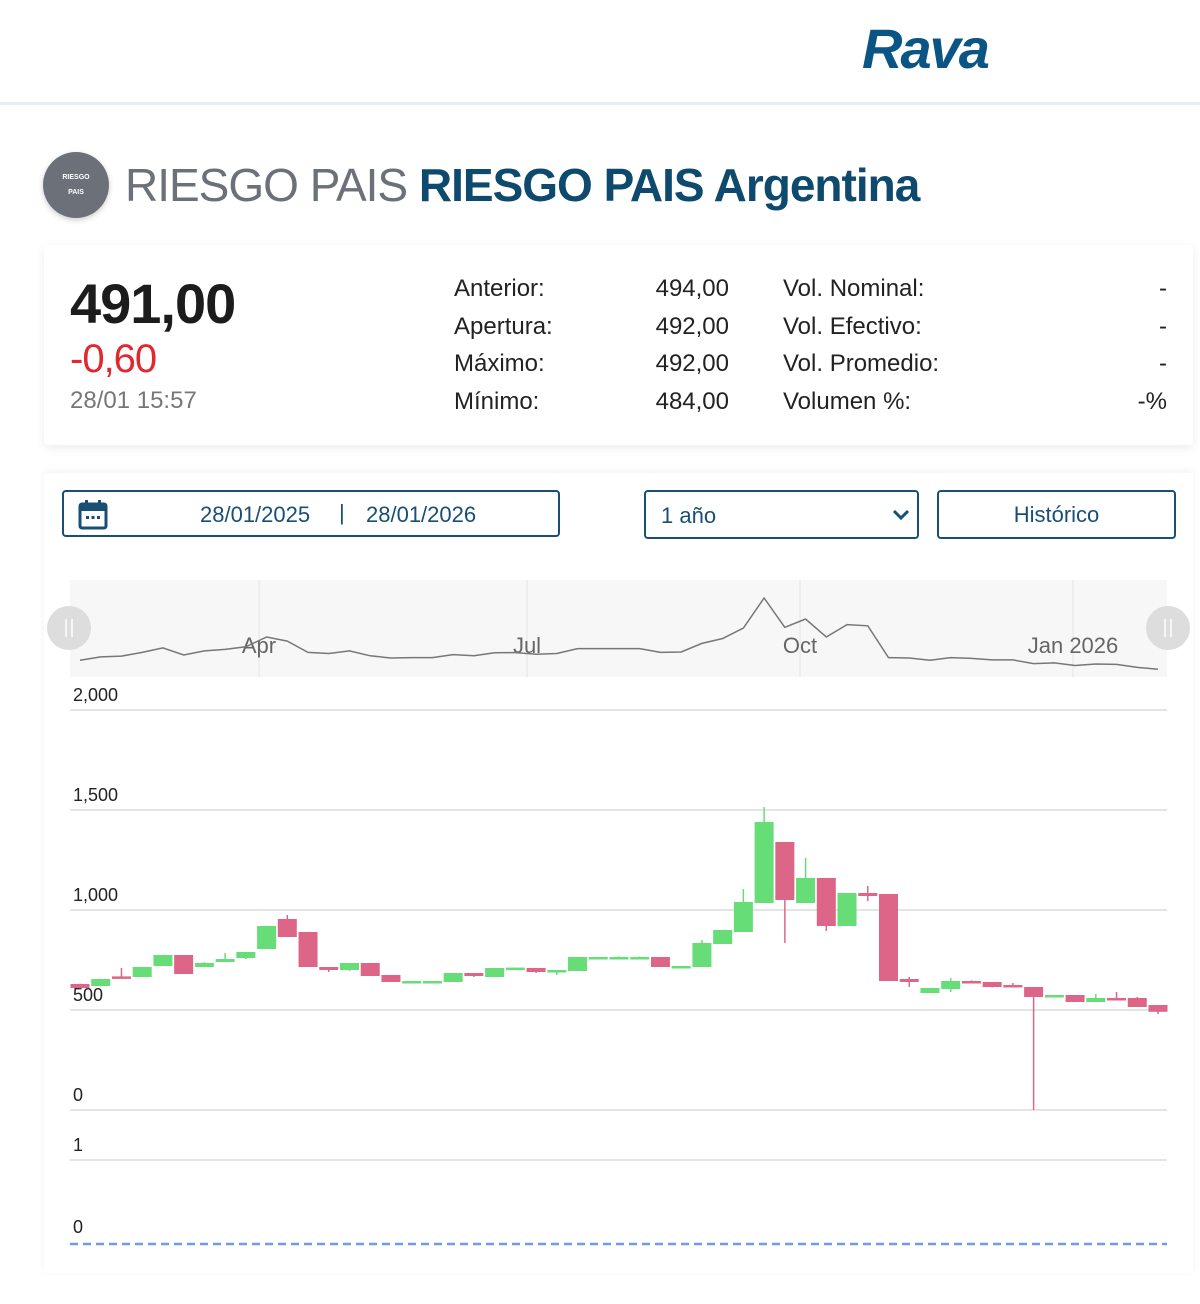 Image resolution: width=1200 pixels, height=1304 pixels. What do you see at coordinates (692, 288) in the screenshot?
I see `stat-value: 494,00` at bounding box center [692, 288].